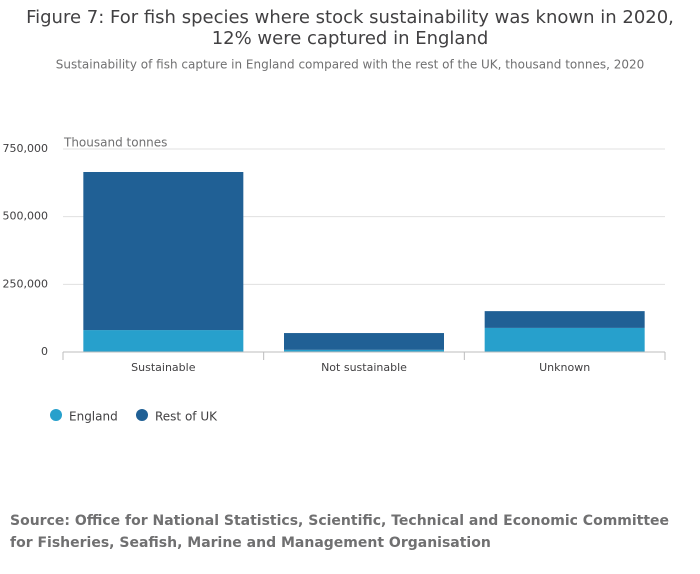 This screenshot has height=574, width=700. What do you see at coordinates (93, 417) in the screenshot?
I see `legend-label: England` at bounding box center [93, 417].